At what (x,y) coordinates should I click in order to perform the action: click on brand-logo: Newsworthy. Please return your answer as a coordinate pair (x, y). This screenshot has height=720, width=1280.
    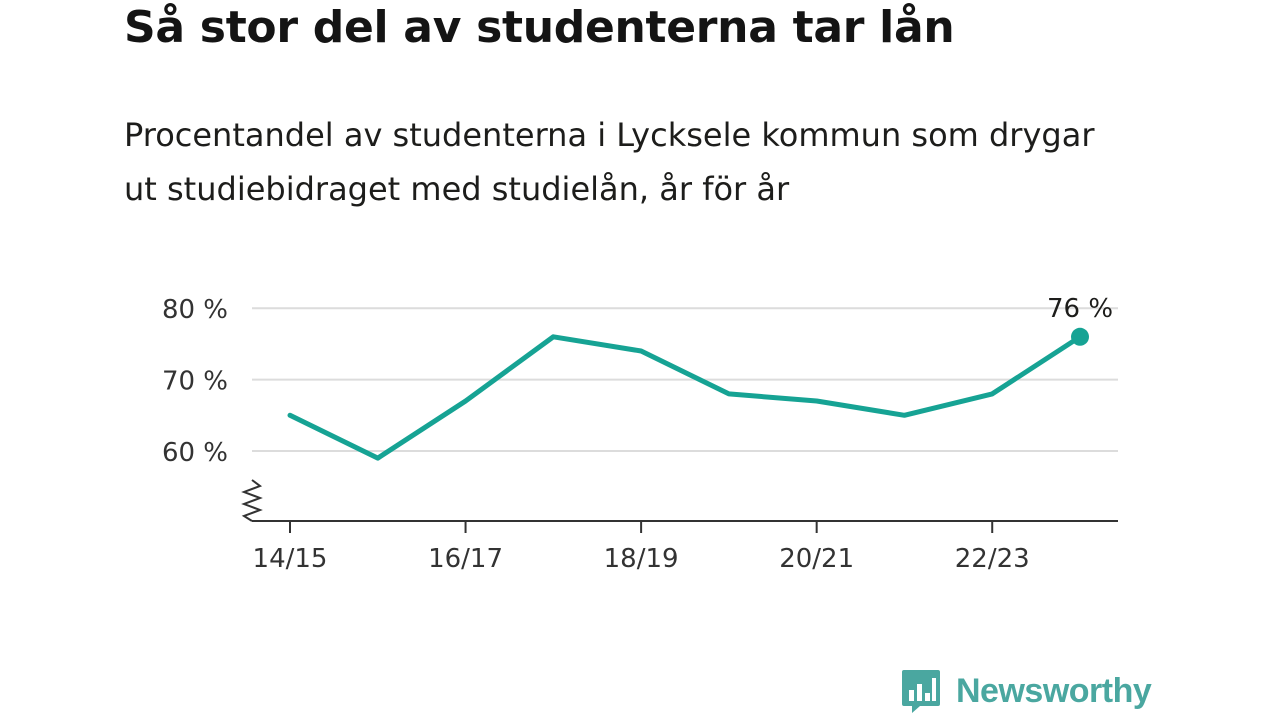
    Looking at the image, I should click on (1026, 691).